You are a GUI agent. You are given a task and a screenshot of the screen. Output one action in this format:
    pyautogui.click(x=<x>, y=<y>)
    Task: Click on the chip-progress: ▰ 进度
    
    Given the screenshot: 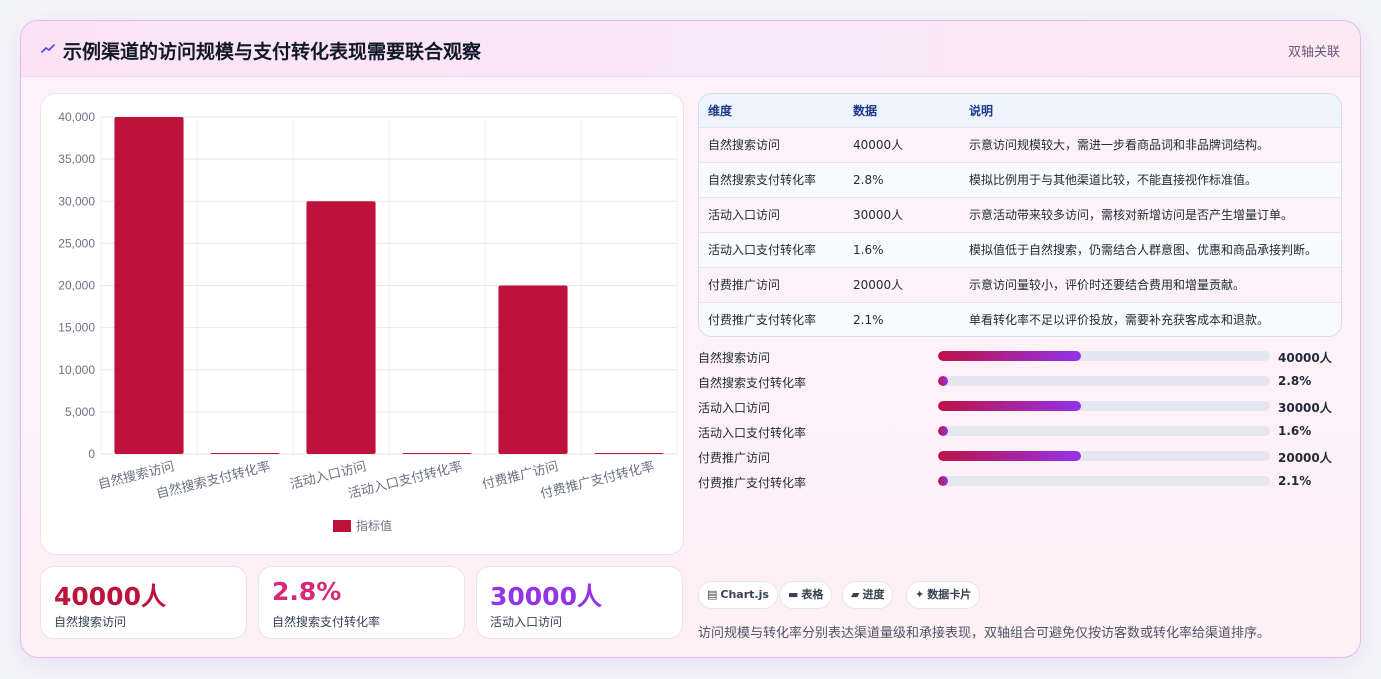 What is the action you would take?
    pyautogui.click(x=868, y=595)
    